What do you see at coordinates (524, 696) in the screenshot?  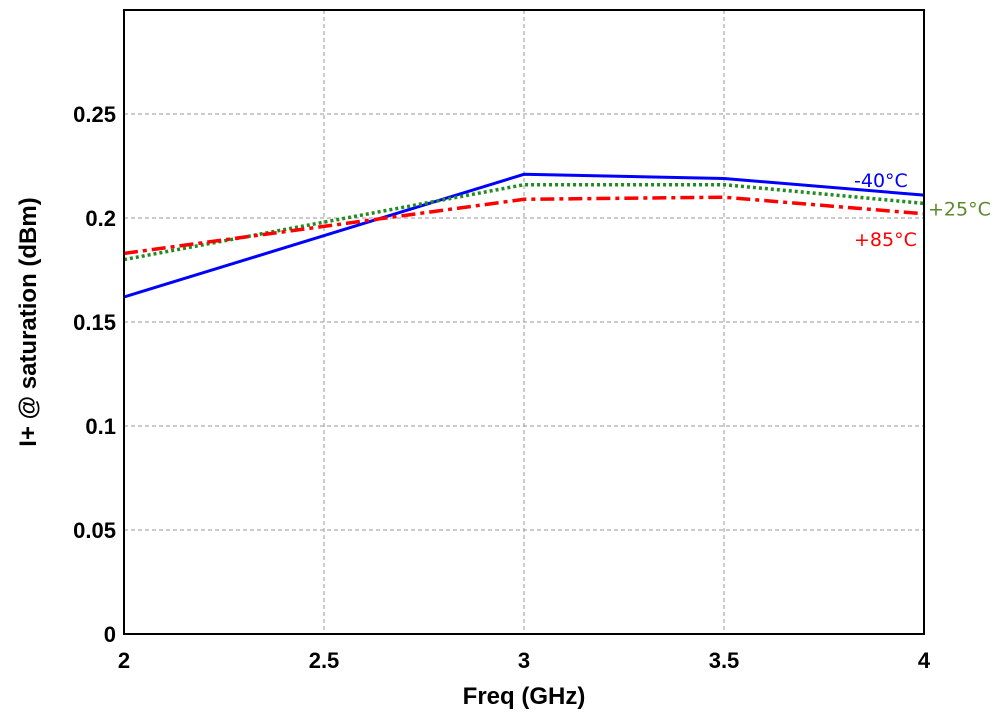 I see `x-axis-title: Freq (GHz)` at bounding box center [524, 696].